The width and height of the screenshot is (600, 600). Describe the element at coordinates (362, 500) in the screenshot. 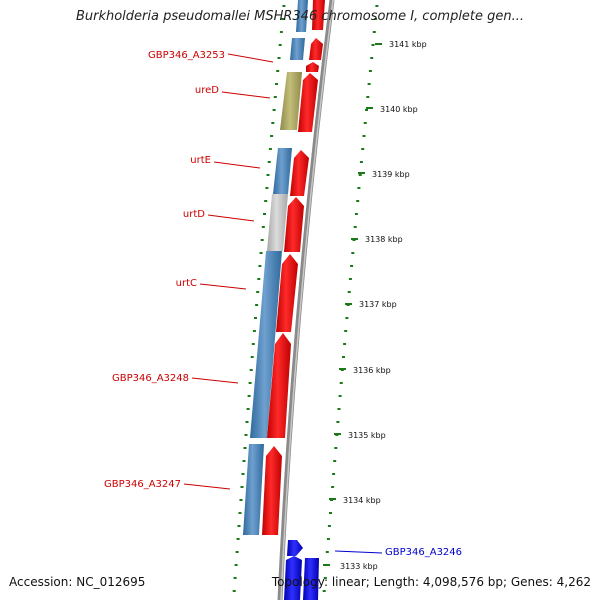

I see `scale-label: 3134 kbp` at that location.